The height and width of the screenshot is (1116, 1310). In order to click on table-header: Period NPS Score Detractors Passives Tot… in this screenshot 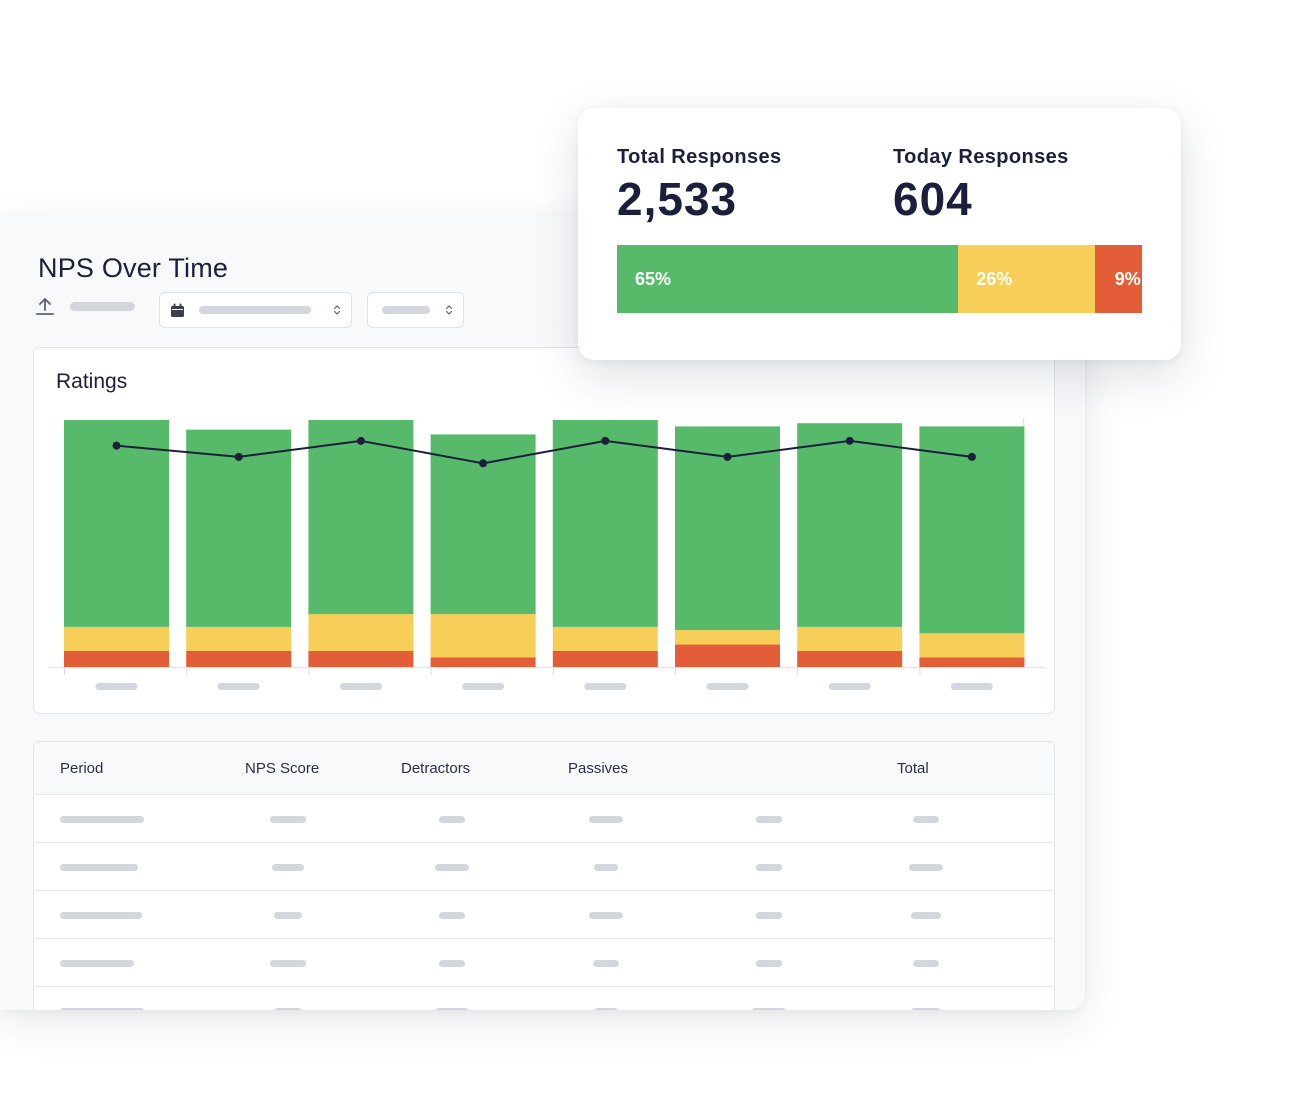, I will do `click(544, 768)`.